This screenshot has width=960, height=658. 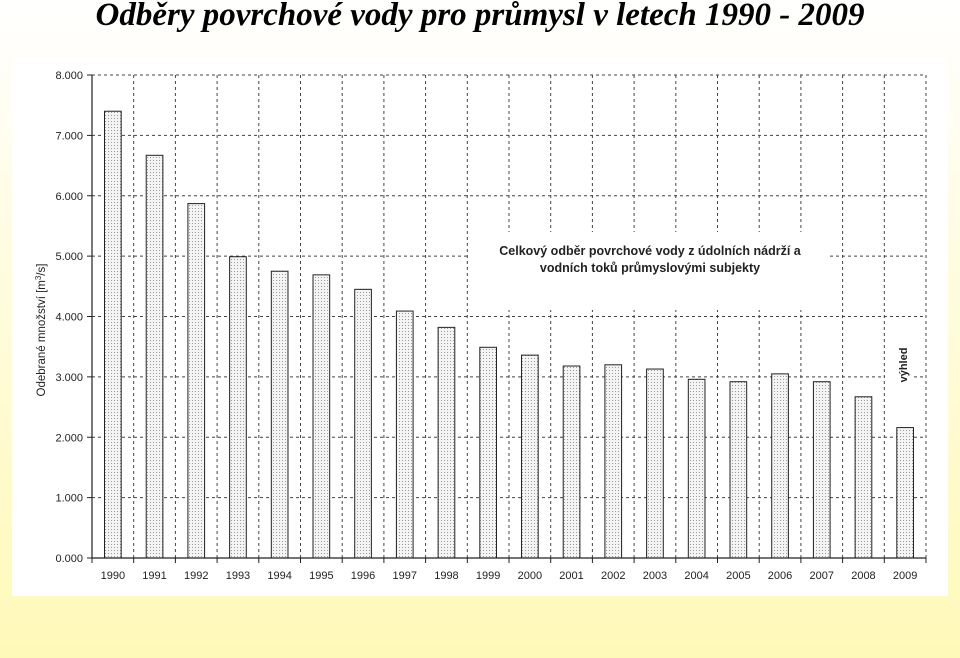 What do you see at coordinates (822, 576) in the screenshot?
I see `x-tick-label: 2007` at bounding box center [822, 576].